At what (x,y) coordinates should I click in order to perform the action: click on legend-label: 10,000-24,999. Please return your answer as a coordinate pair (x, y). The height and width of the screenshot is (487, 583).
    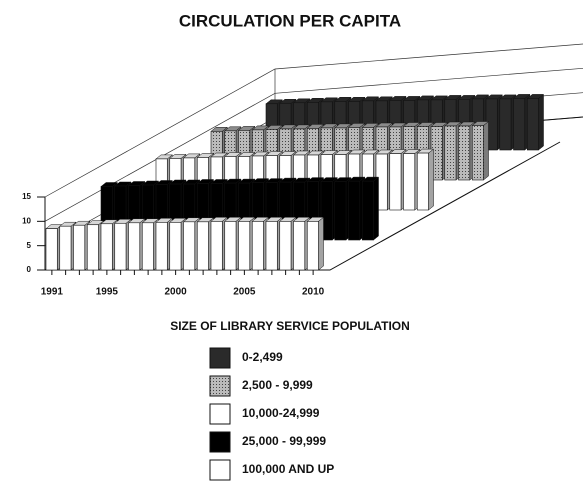
    Looking at the image, I should click on (281, 413).